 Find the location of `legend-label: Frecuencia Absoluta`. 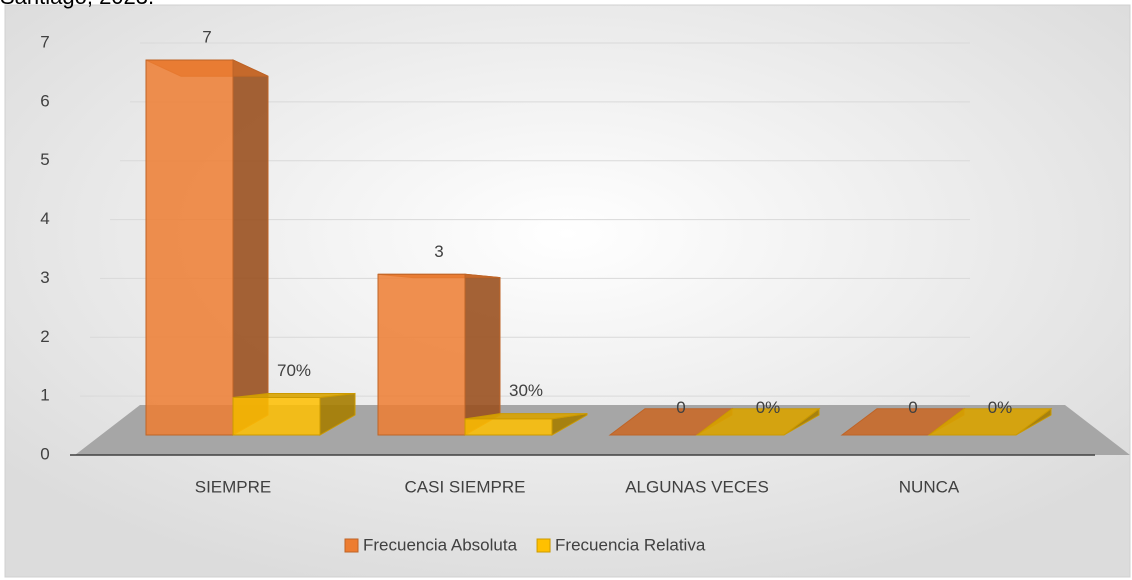

legend-label: Frecuencia Absoluta is located at coordinates (440, 544).